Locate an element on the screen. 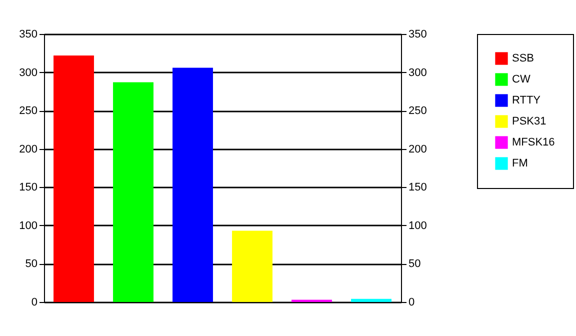  y2-tick-label: 0 is located at coordinates (411, 302).